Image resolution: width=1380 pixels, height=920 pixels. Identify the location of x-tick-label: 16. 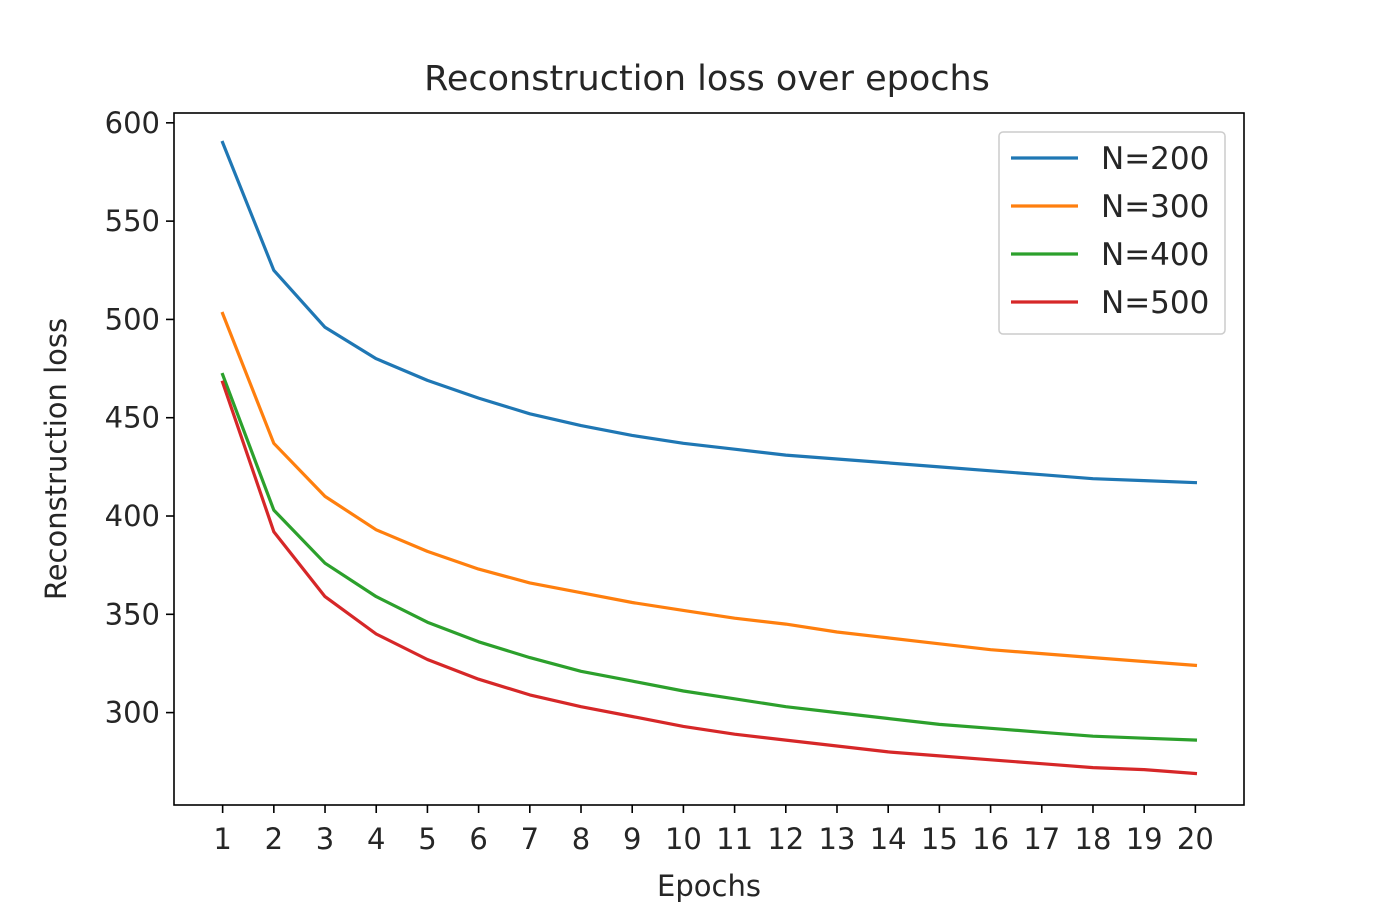
(990, 839).